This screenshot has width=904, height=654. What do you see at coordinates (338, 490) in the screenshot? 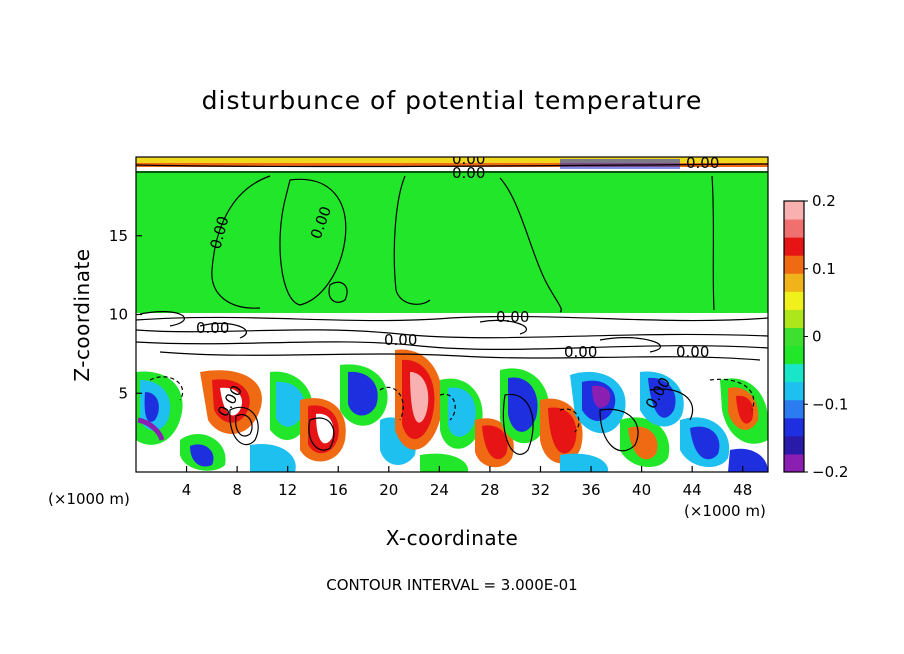
I see `x-tick-label: 16` at bounding box center [338, 490].